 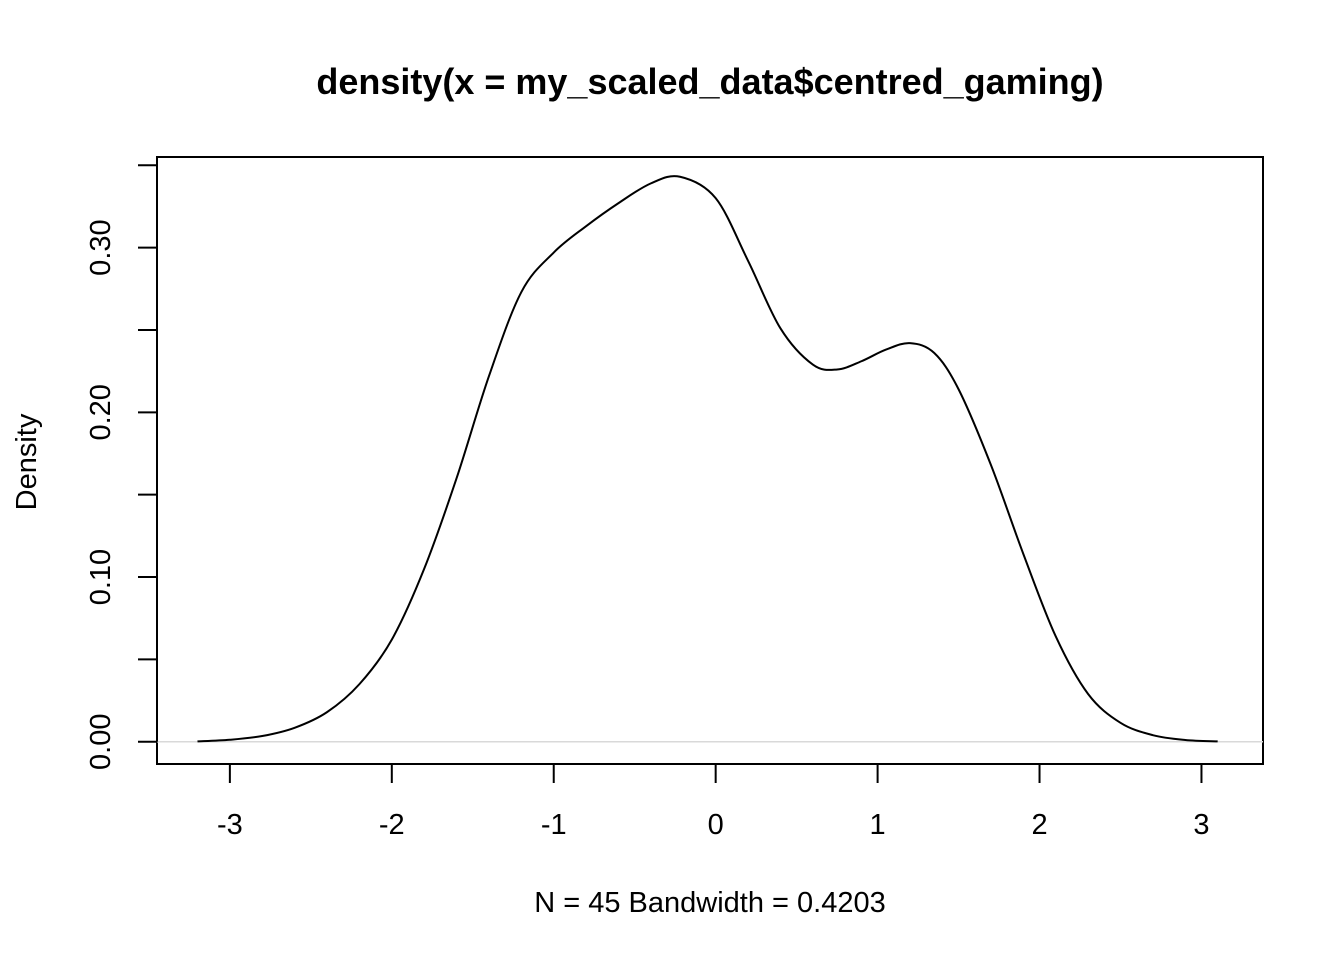 What do you see at coordinates (1201, 825) in the screenshot?
I see `x-tick-label: 3` at bounding box center [1201, 825].